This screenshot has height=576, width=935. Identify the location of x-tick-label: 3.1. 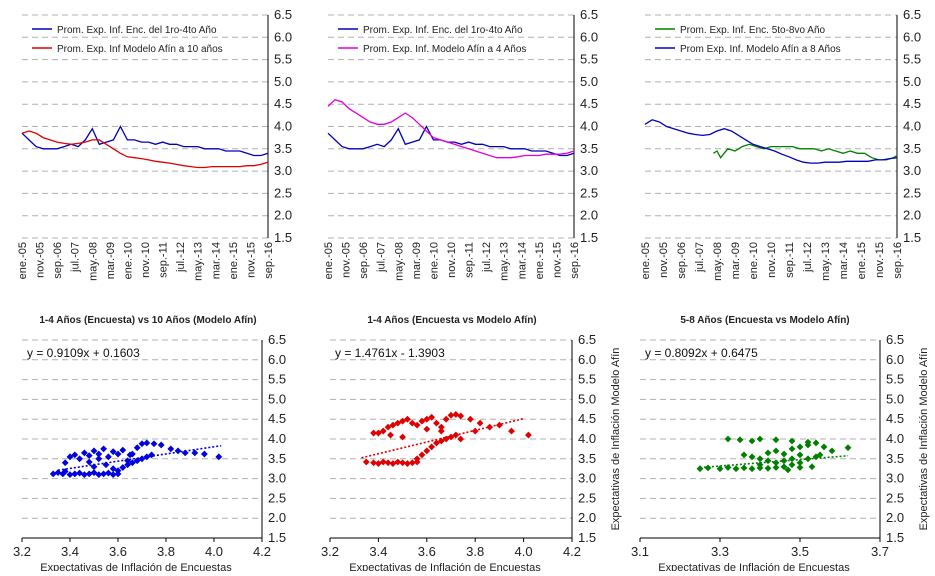
(640, 551).